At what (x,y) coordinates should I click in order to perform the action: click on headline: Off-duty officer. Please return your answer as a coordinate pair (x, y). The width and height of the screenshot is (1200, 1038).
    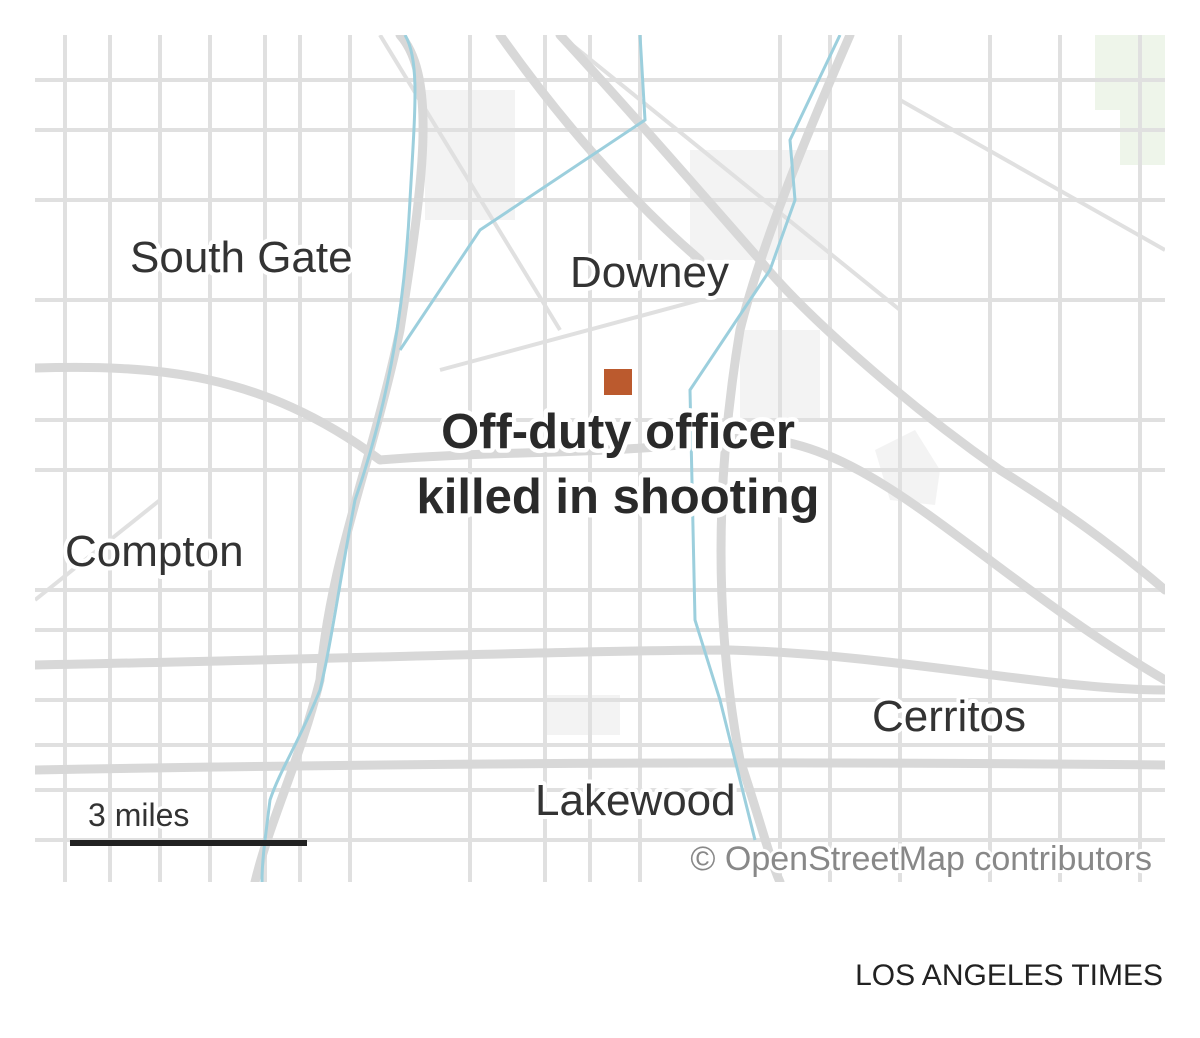
    Looking at the image, I should click on (618, 432).